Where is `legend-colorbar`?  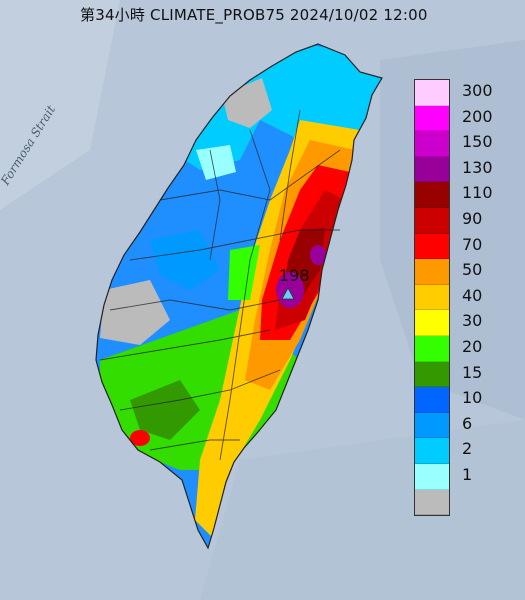 legend-colorbar is located at coordinates (432, 298).